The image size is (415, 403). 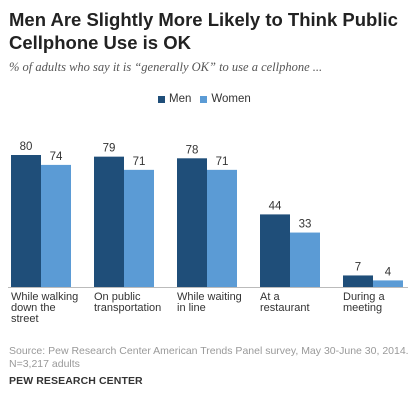 I want to click on category-label-line: During a, so click(x=364, y=297).